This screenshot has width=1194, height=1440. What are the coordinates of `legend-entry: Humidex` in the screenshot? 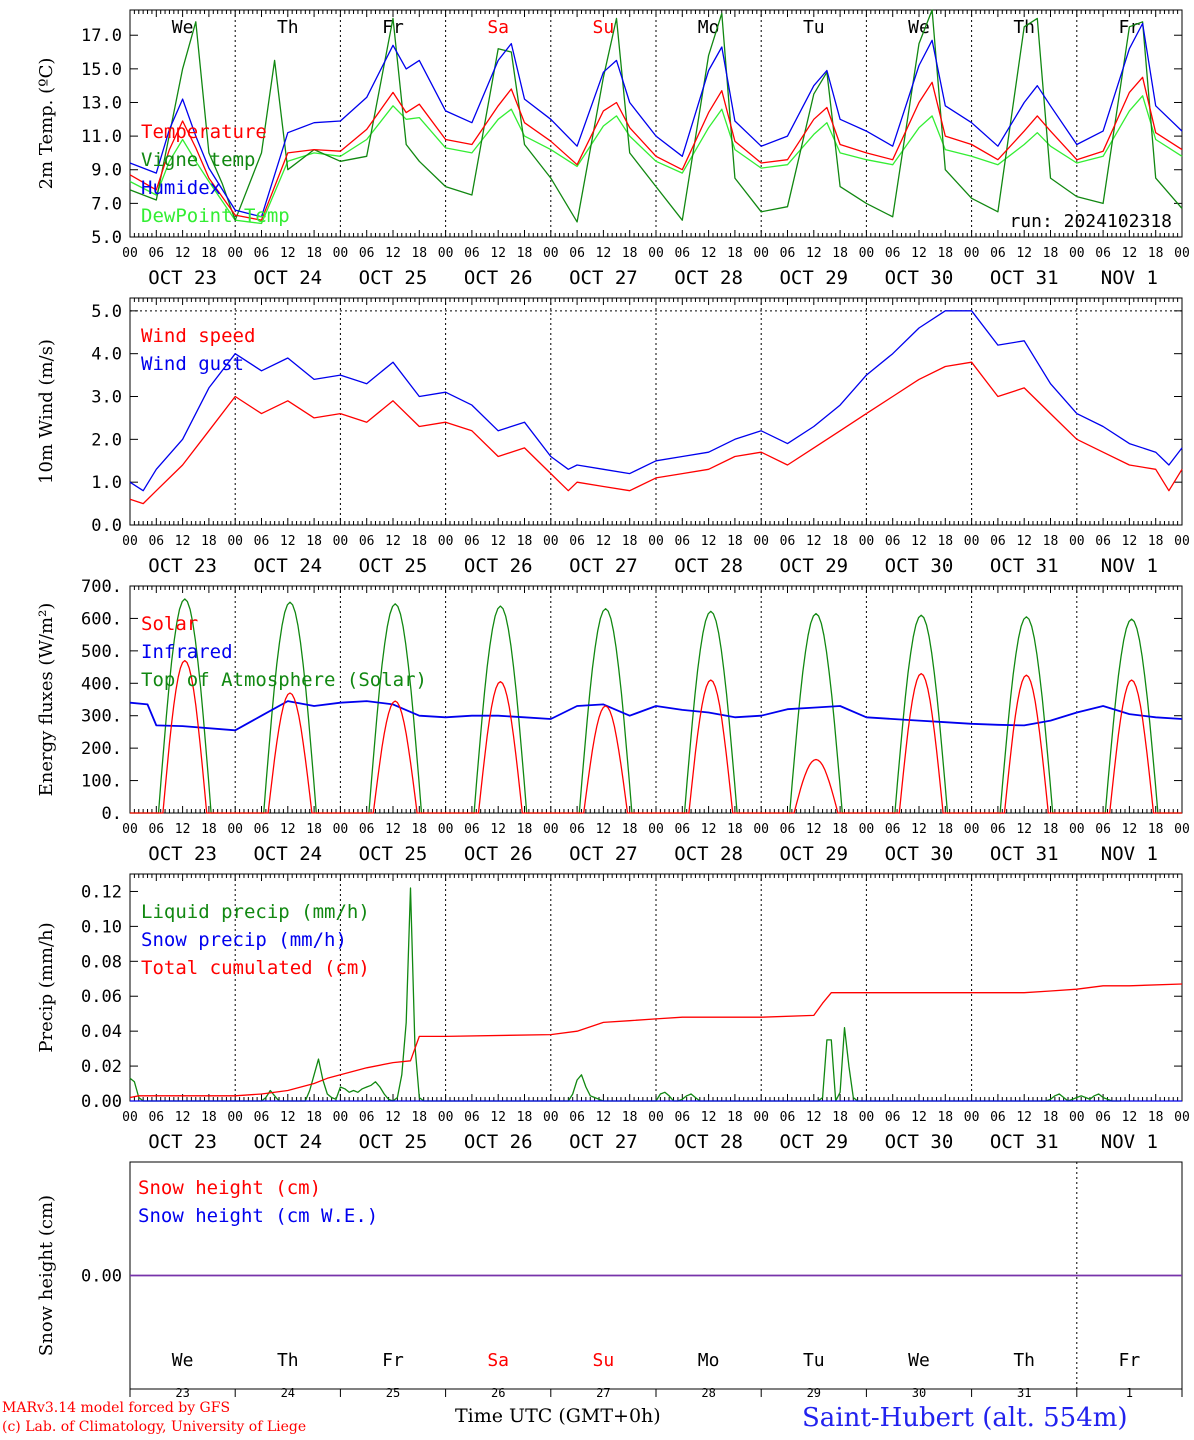 It's located at (181, 188).